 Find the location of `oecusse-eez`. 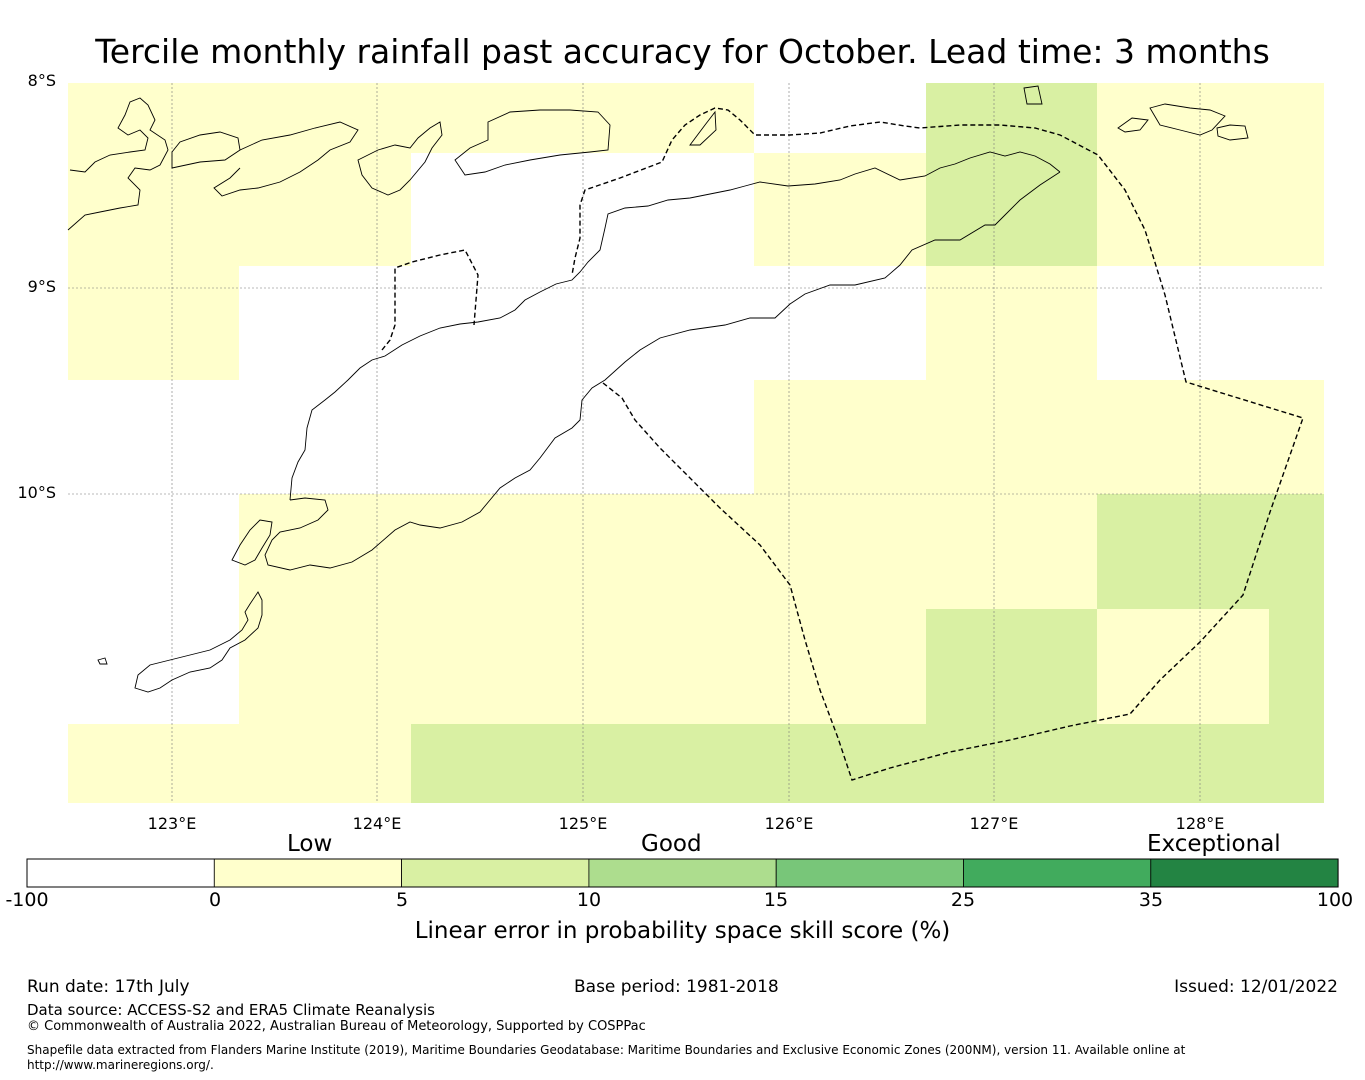

oecusse-eez is located at coordinates (430, 300).